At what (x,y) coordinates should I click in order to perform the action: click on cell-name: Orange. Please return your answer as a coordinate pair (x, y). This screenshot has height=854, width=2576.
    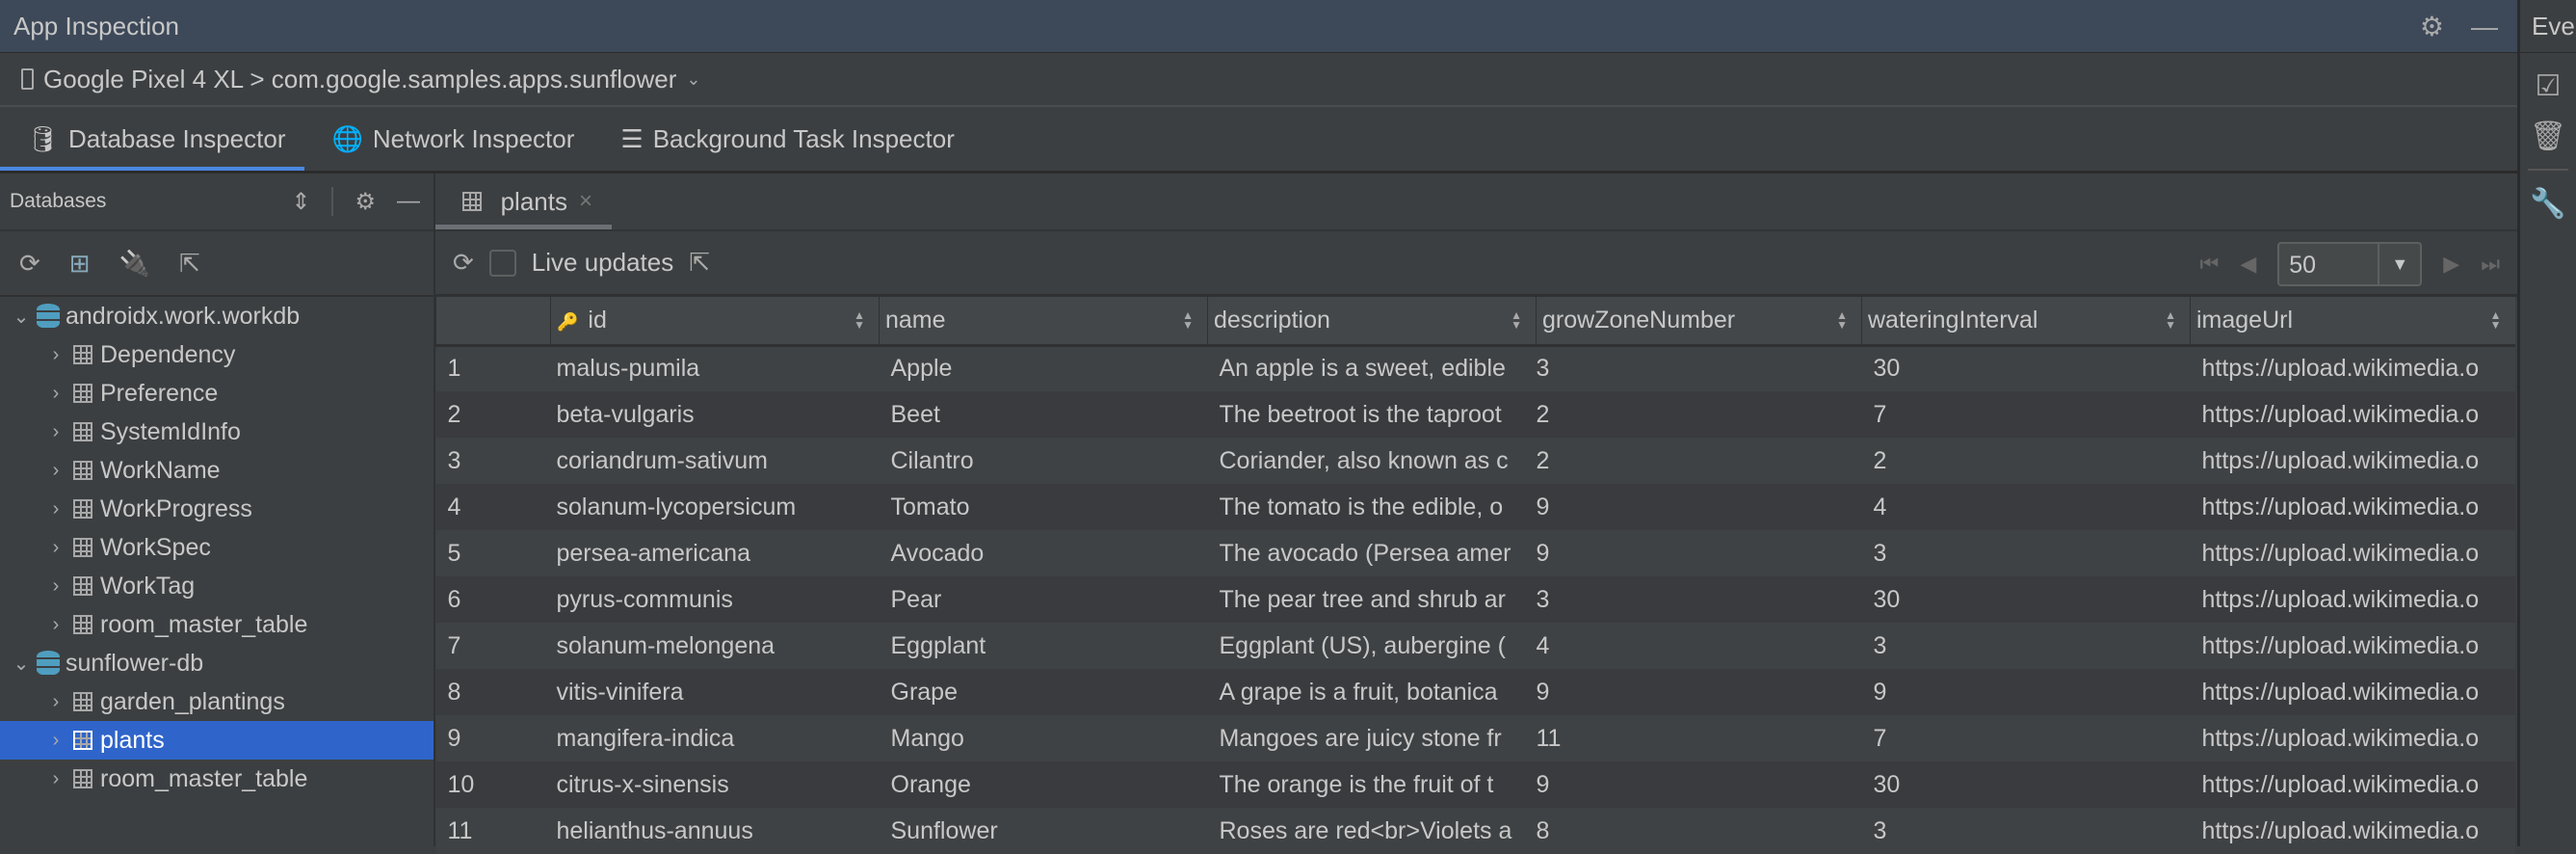
    Looking at the image, I should click on (1043, 784).